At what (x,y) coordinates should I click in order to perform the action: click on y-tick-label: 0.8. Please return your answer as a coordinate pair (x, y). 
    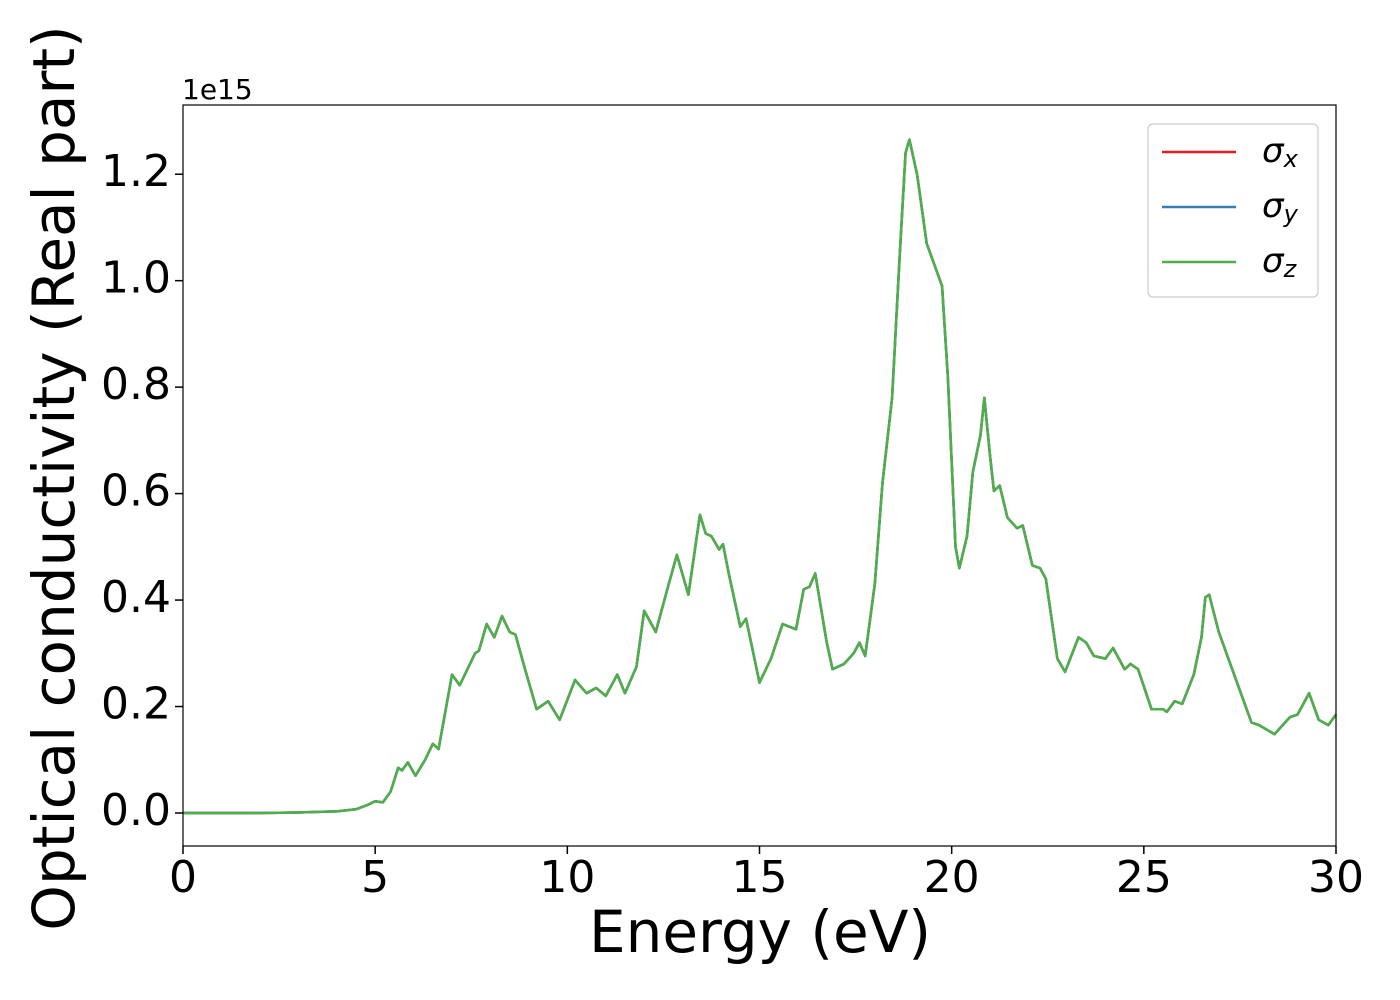
    Looking at the image, I should click on (136, 384).